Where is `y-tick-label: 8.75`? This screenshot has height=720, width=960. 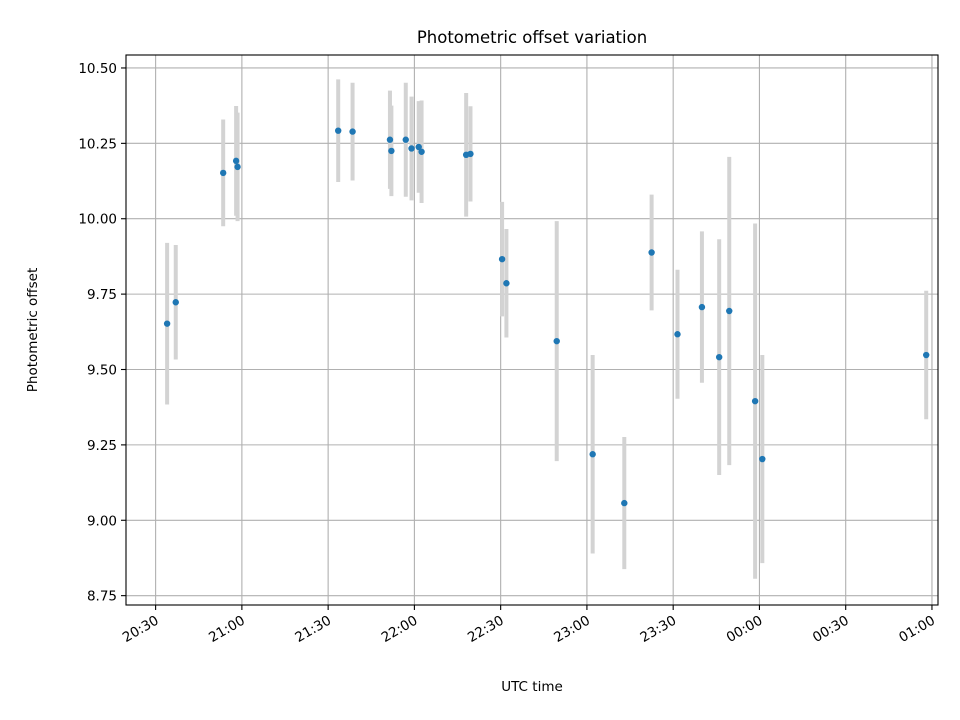 y-tick-label: 8.75 is located at coordinates (102, 597).